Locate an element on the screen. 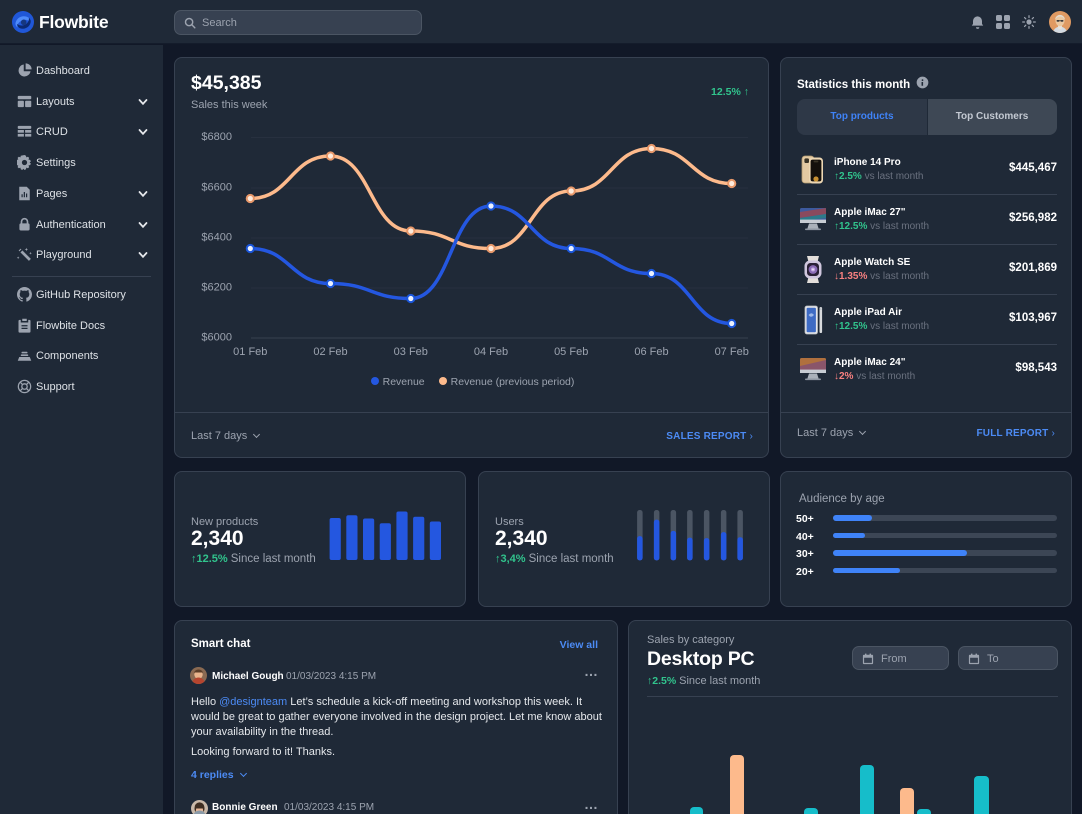  svg-text: 03 Feb is located at coordinates (411, 352).